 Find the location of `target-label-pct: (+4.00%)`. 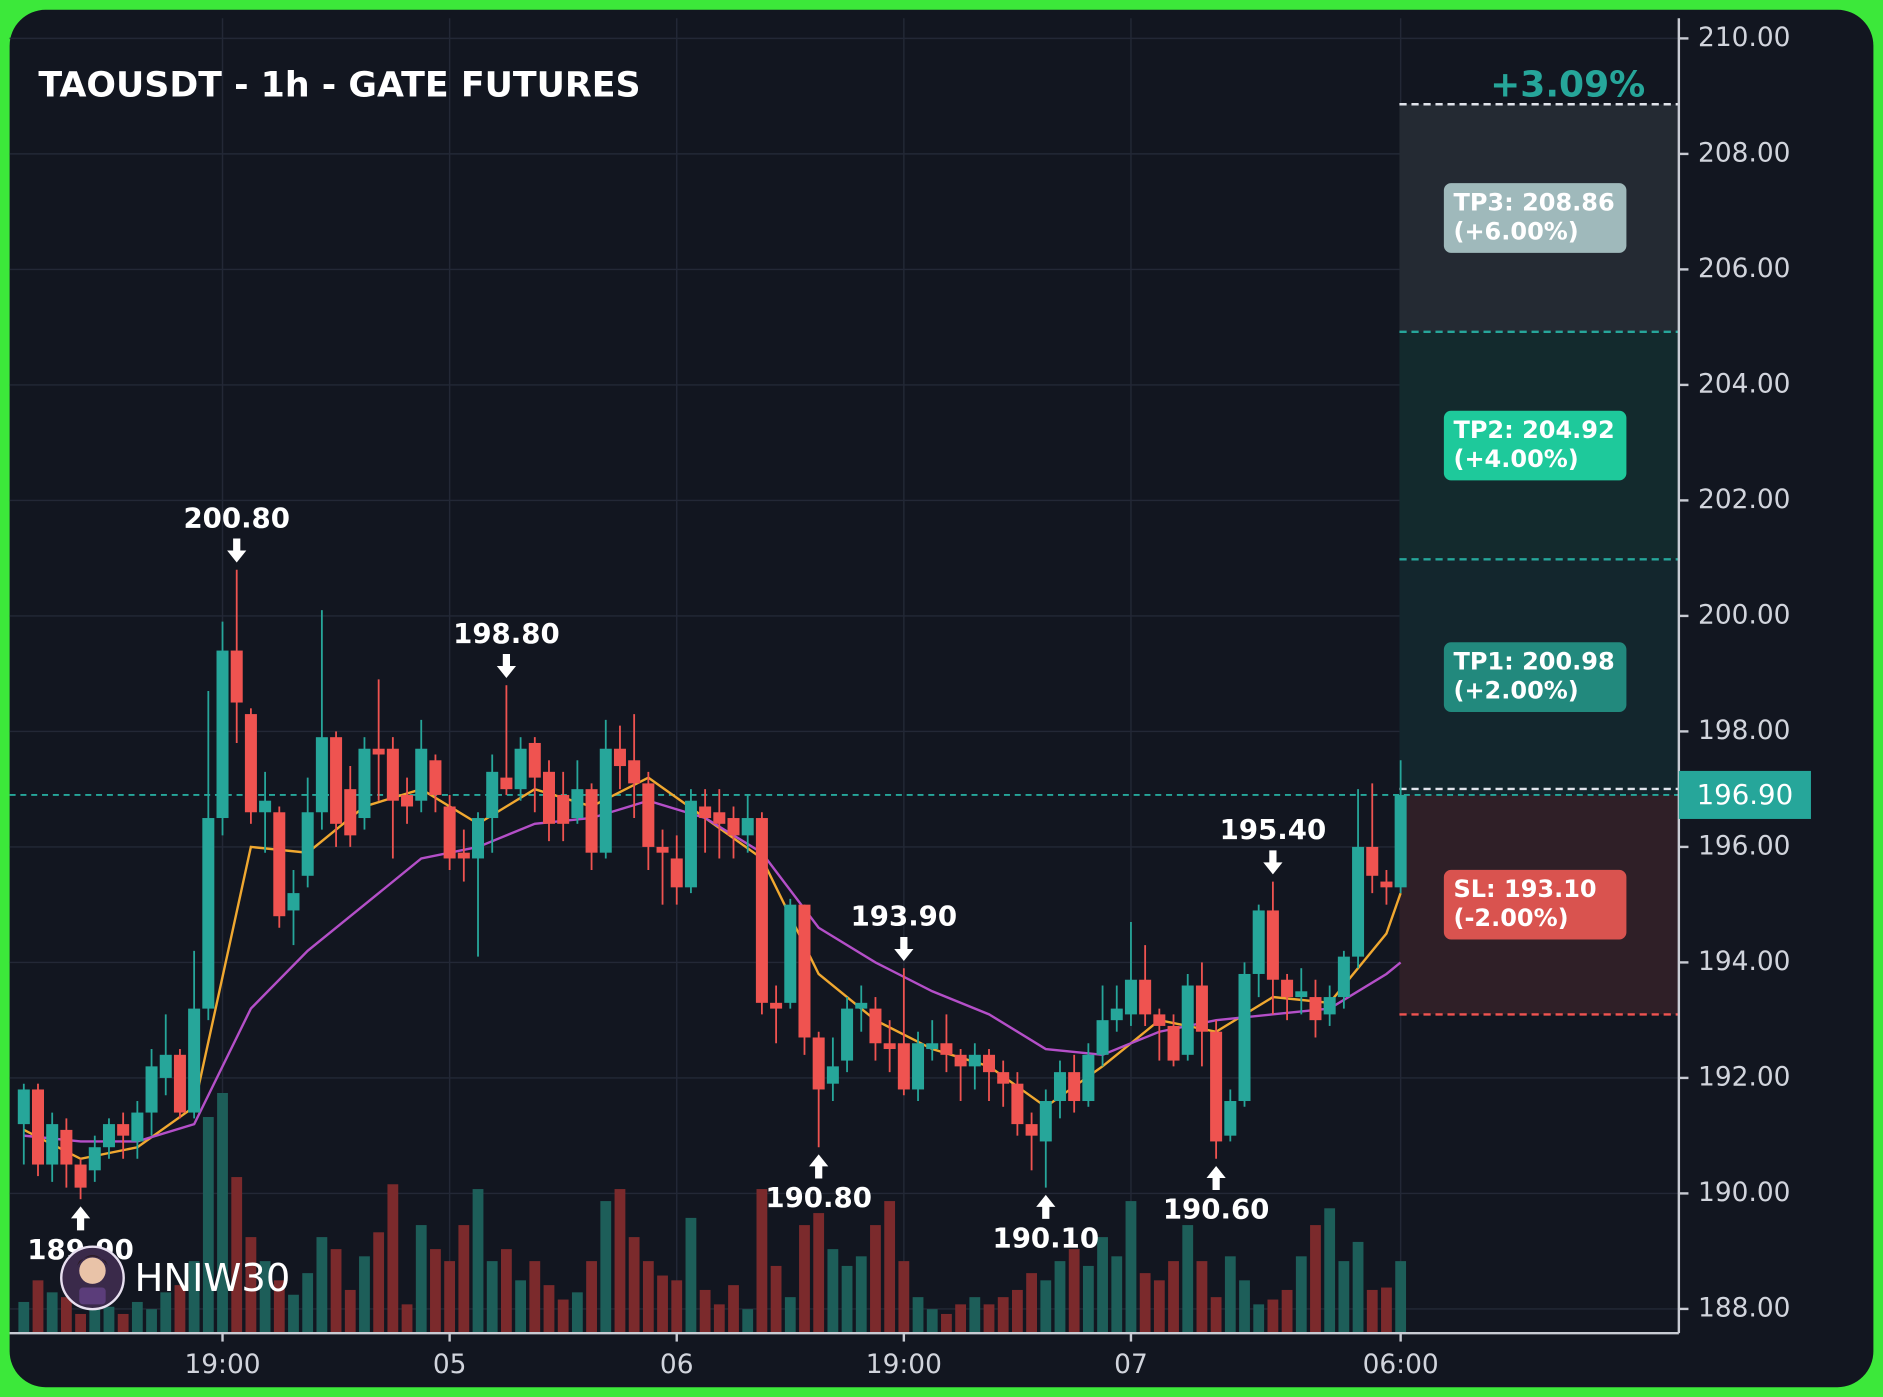

target-label-pct: (+4.00%) is located at coordinates (1515, 459).